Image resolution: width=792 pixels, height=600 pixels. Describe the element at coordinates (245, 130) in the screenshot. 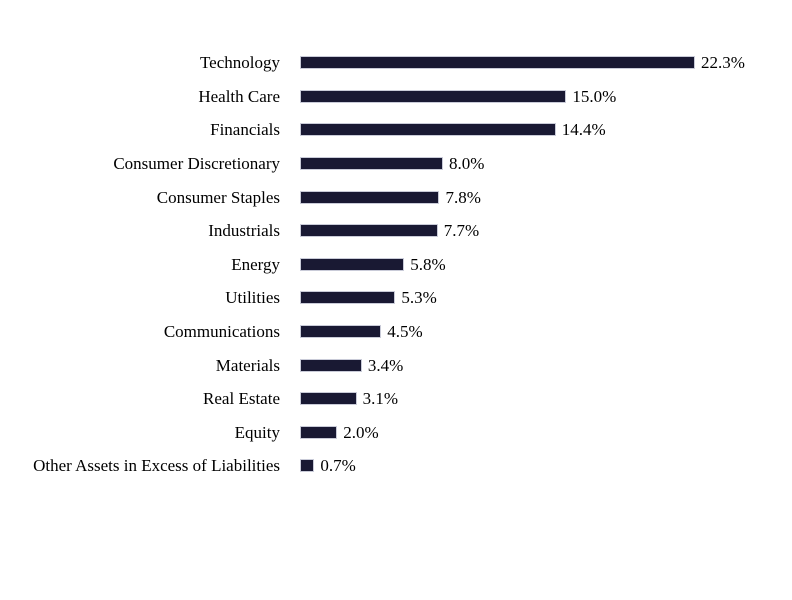

I see `category-label: Financials` at that location.